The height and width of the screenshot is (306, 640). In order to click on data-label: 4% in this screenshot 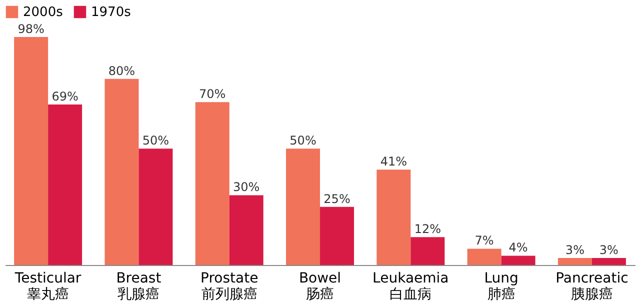, I will do `click(518, 247)`.